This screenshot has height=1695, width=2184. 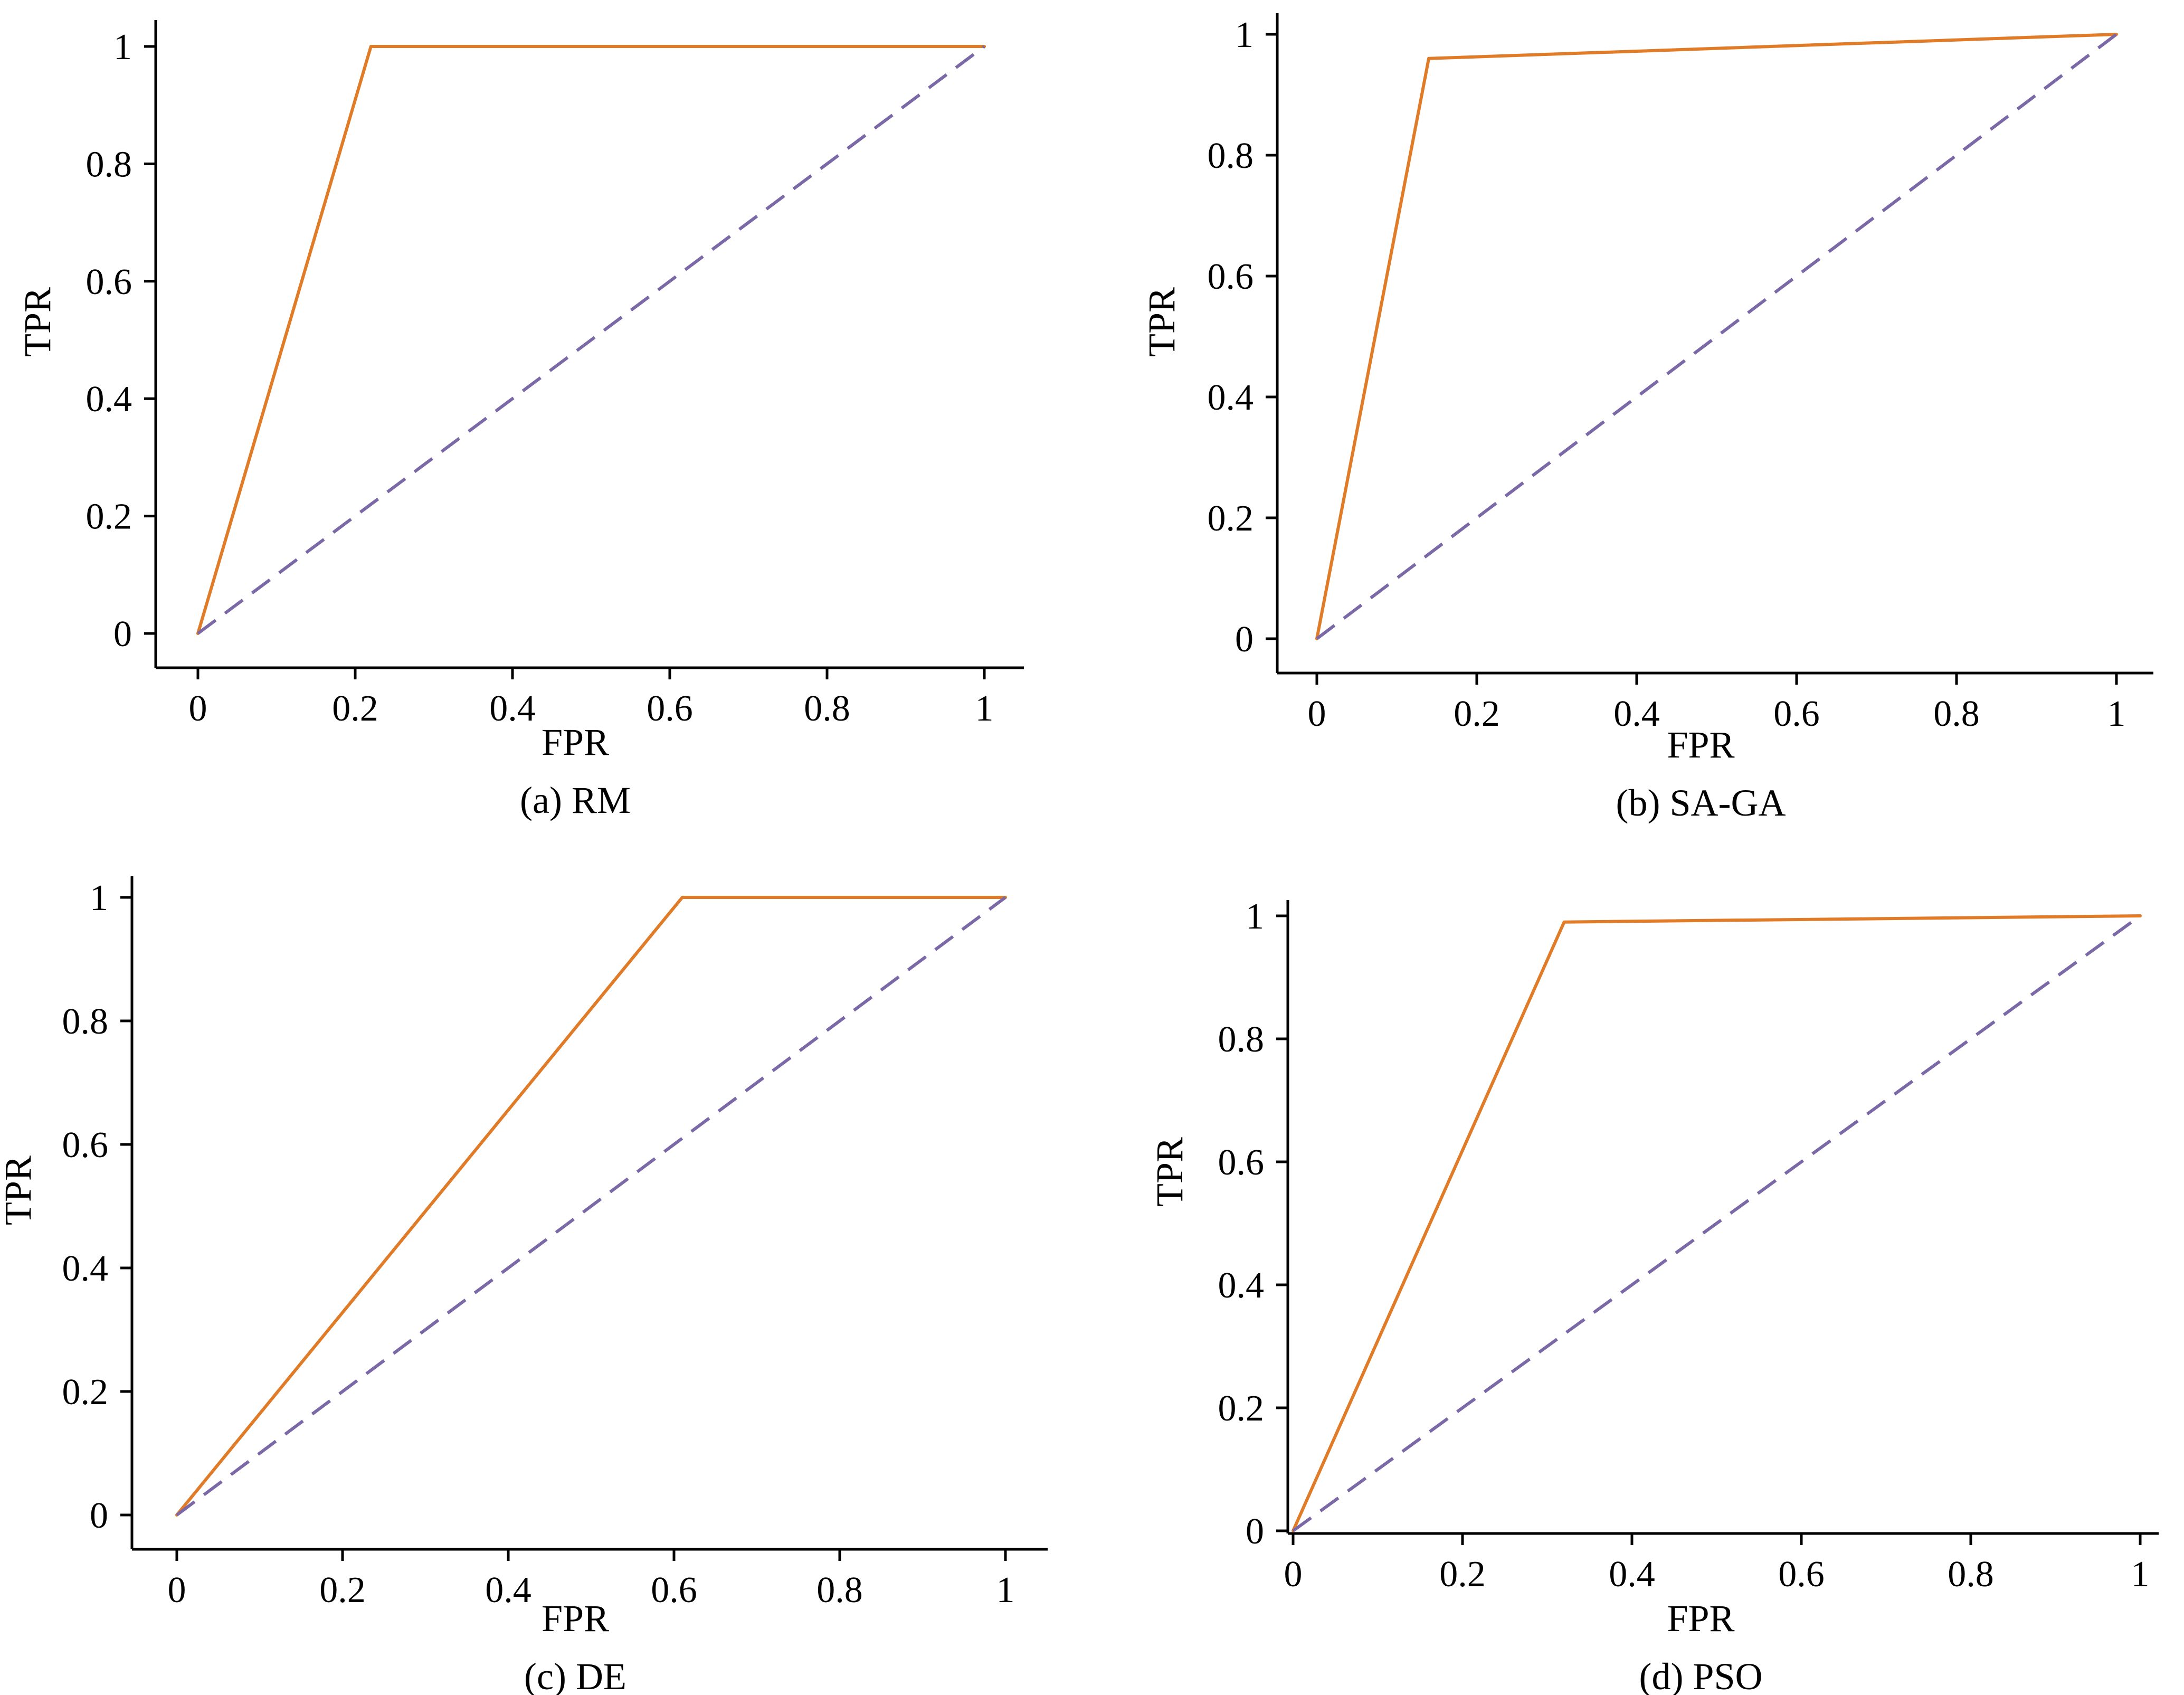 What do you see at coordinates (1701, 803) in the screenshot?
I see `panel-caption: (b) SA-GA` at bounding box center [1701, 803].